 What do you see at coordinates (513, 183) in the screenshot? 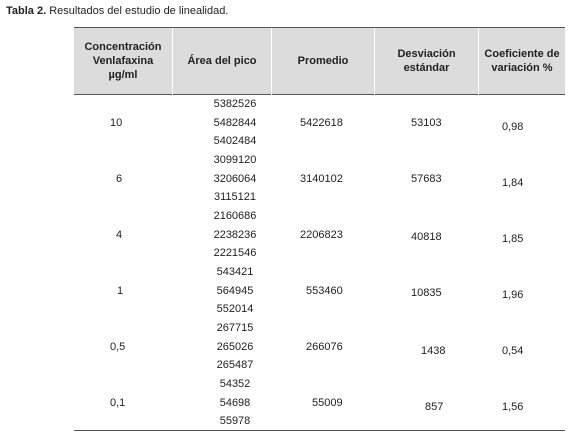
I see `cell-cv: 1,84` at bounding box center [513, 183].